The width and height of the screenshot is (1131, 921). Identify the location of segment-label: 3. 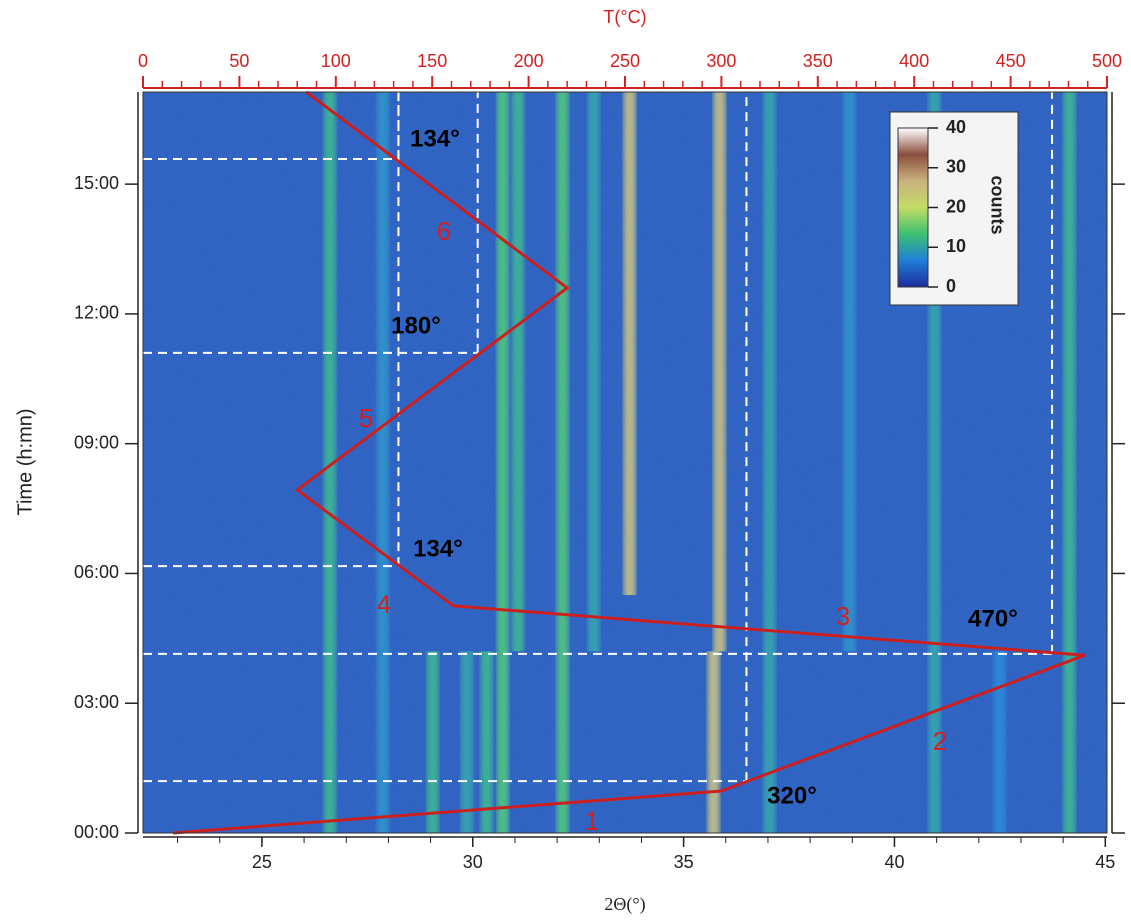
(843, 616).